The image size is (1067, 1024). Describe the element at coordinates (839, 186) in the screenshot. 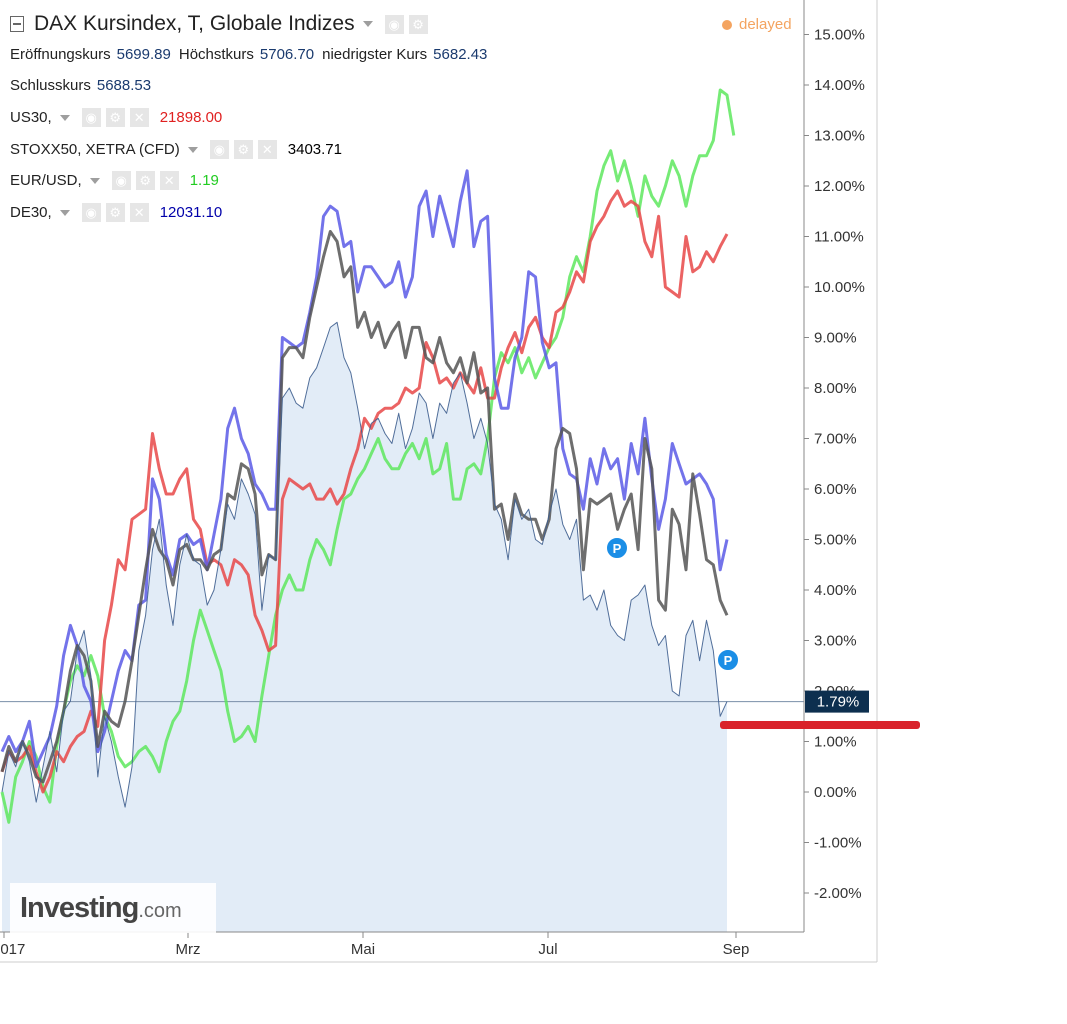

I see `y-tick-label: 12.00%` at that location.